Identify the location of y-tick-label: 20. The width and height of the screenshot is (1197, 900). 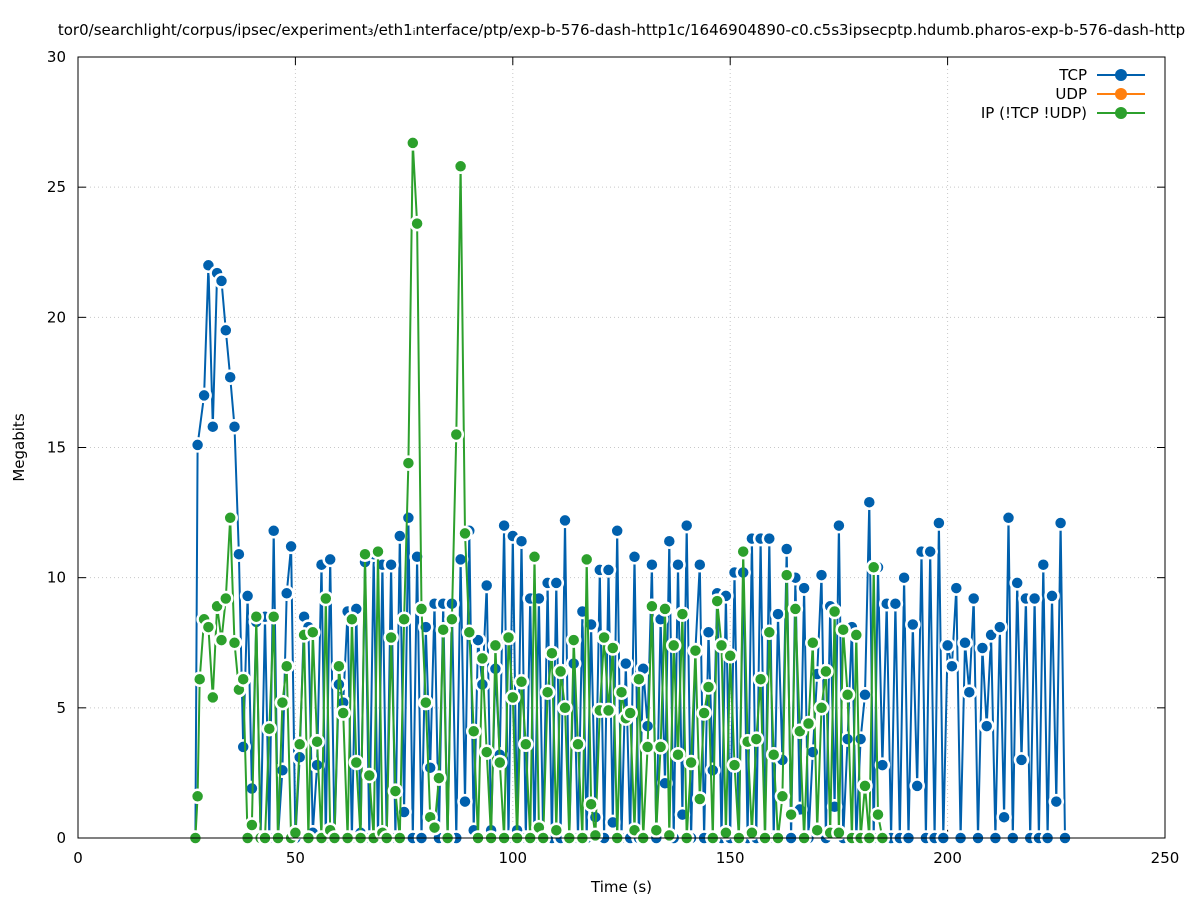
(56, 317).